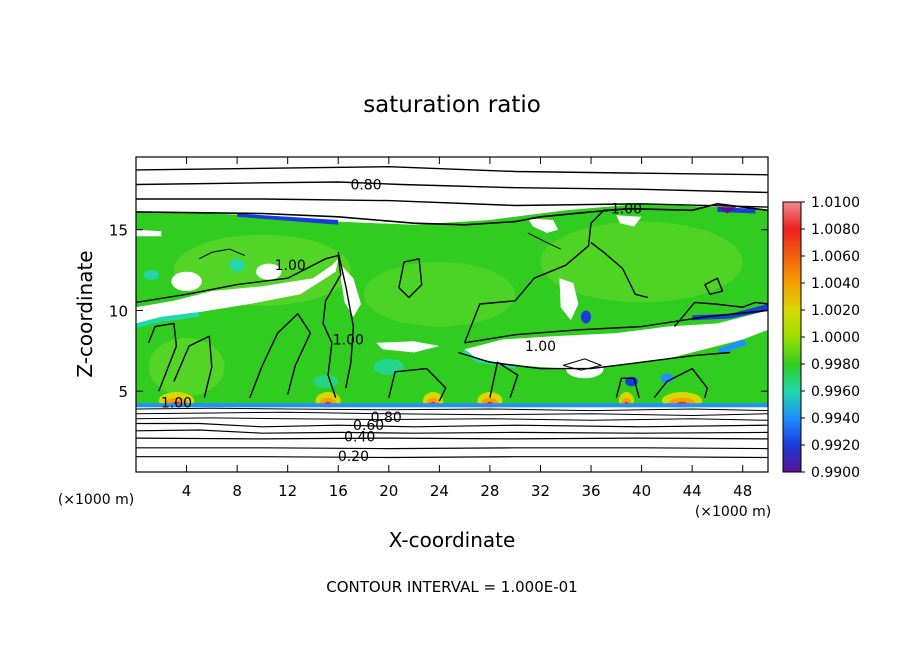 This screenshot has height=654, width=904. Describe the element at coordinates (439, 491) in the screenshot. I see `x-tick-label: 24` at that location.